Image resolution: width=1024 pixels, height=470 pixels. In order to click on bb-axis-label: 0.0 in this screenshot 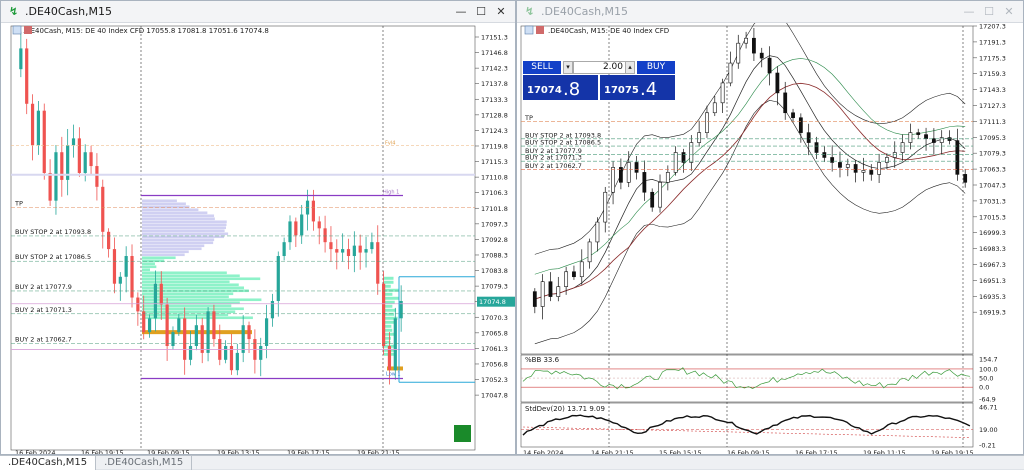, I will do `click(984, 388)`.